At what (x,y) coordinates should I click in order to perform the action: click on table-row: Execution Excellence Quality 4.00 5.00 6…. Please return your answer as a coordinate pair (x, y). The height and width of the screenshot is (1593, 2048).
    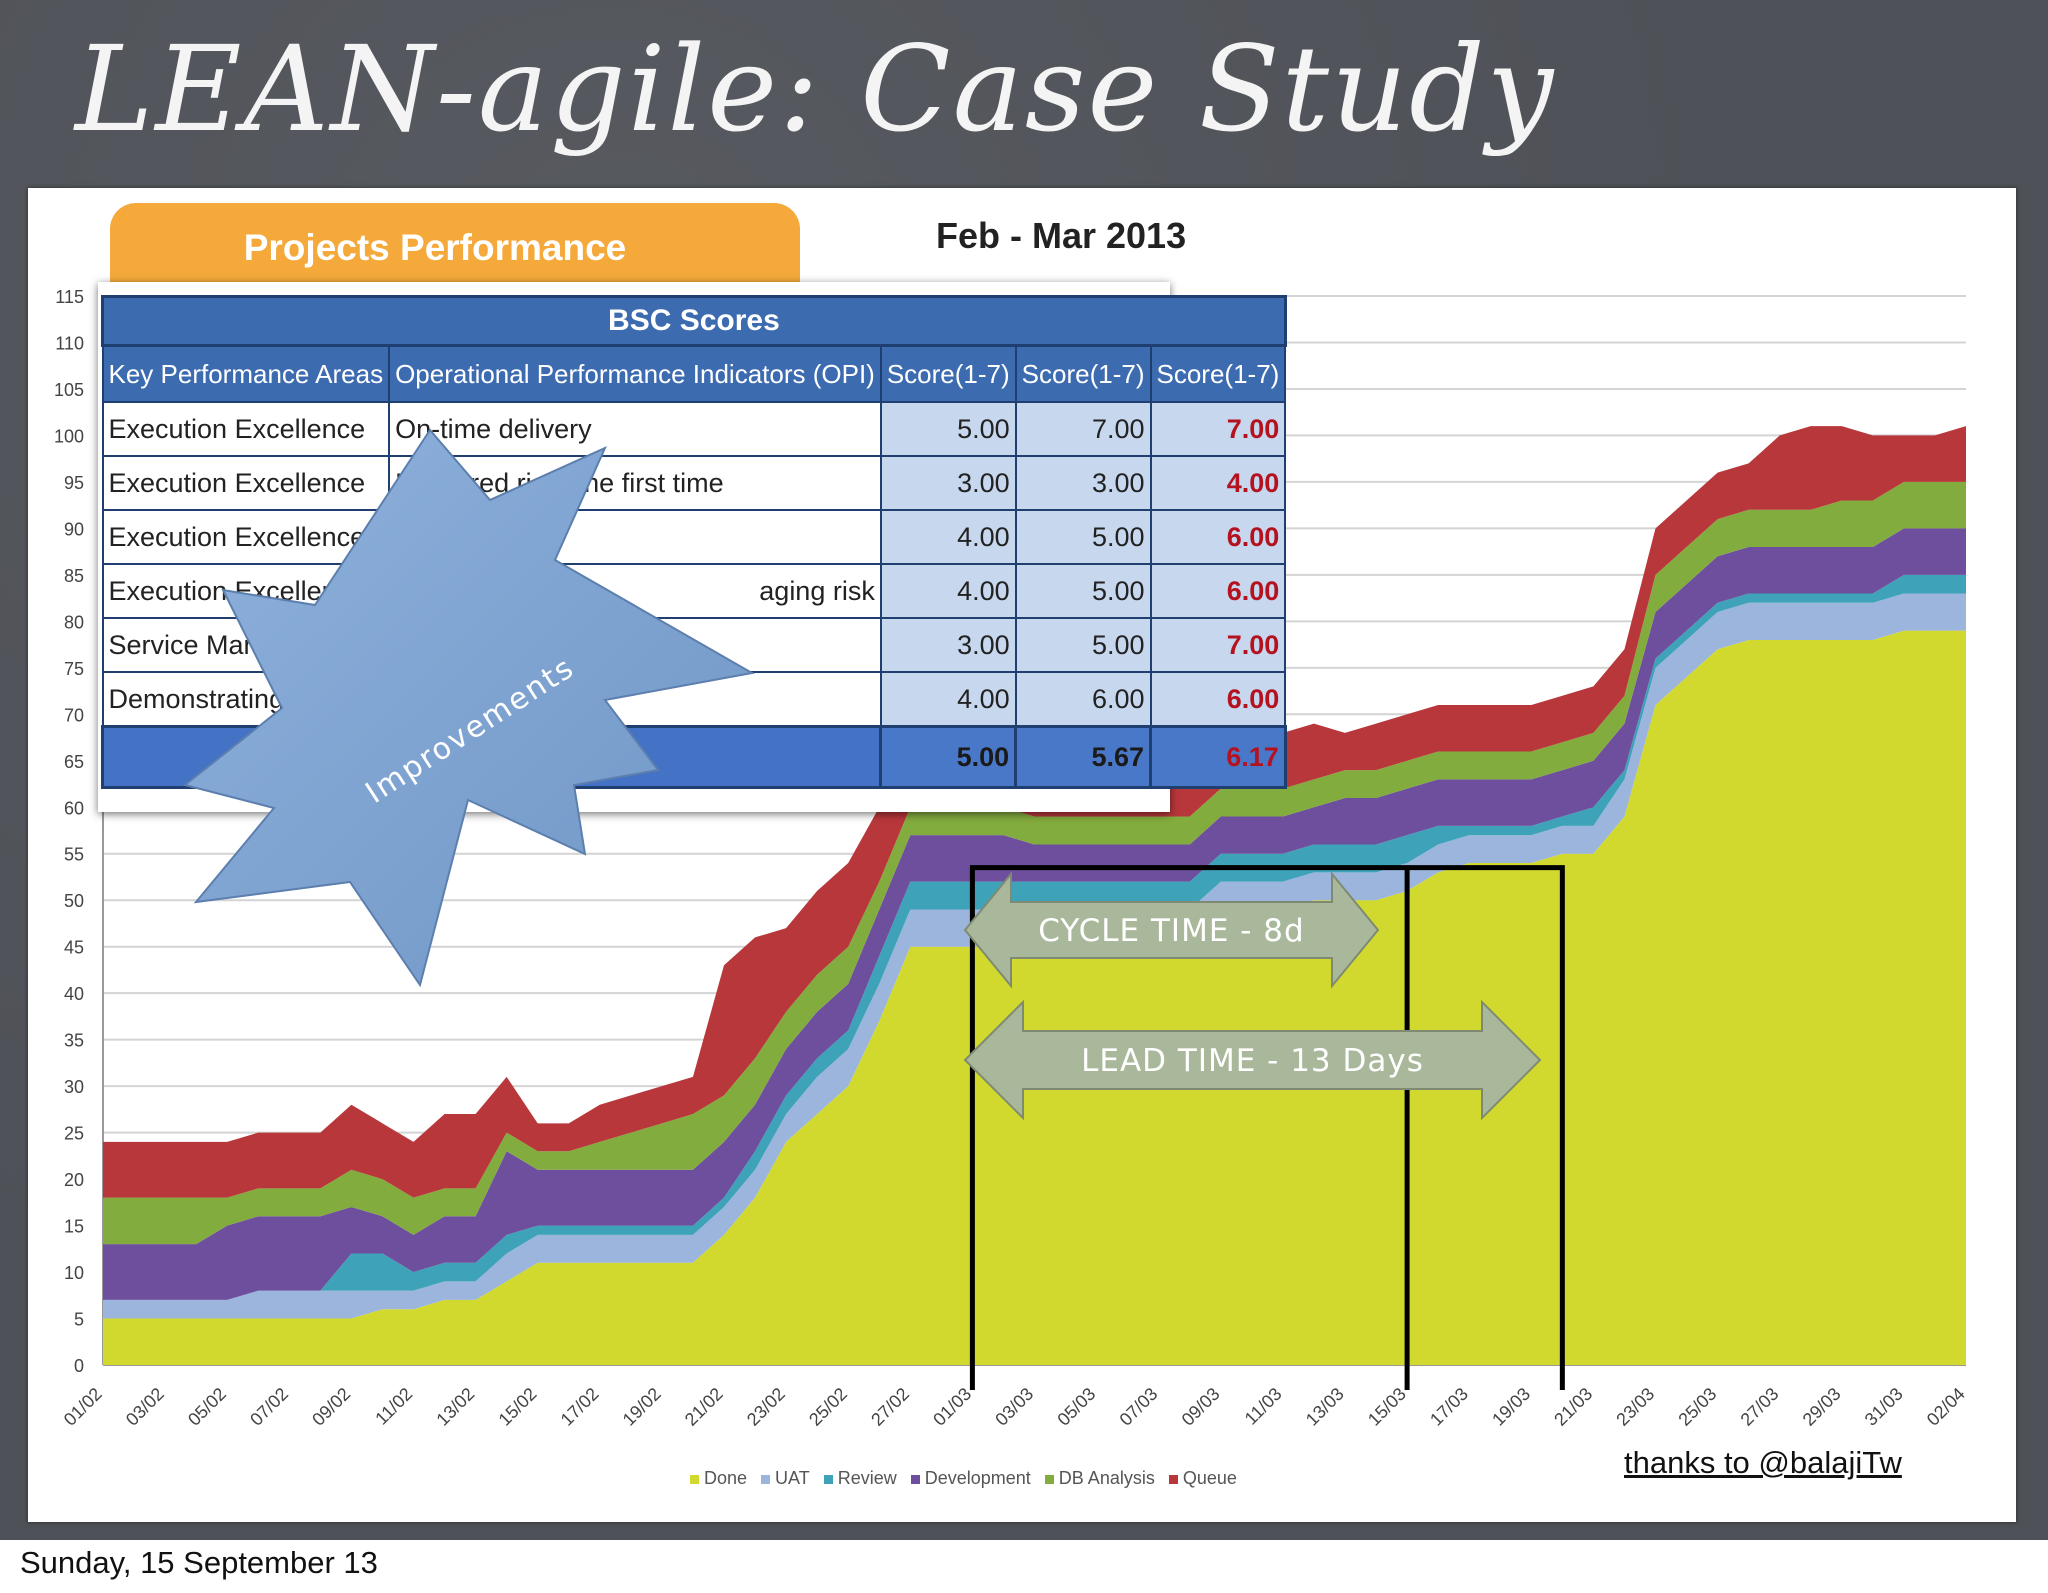
    Looking at the image, I should click on (694, 537).